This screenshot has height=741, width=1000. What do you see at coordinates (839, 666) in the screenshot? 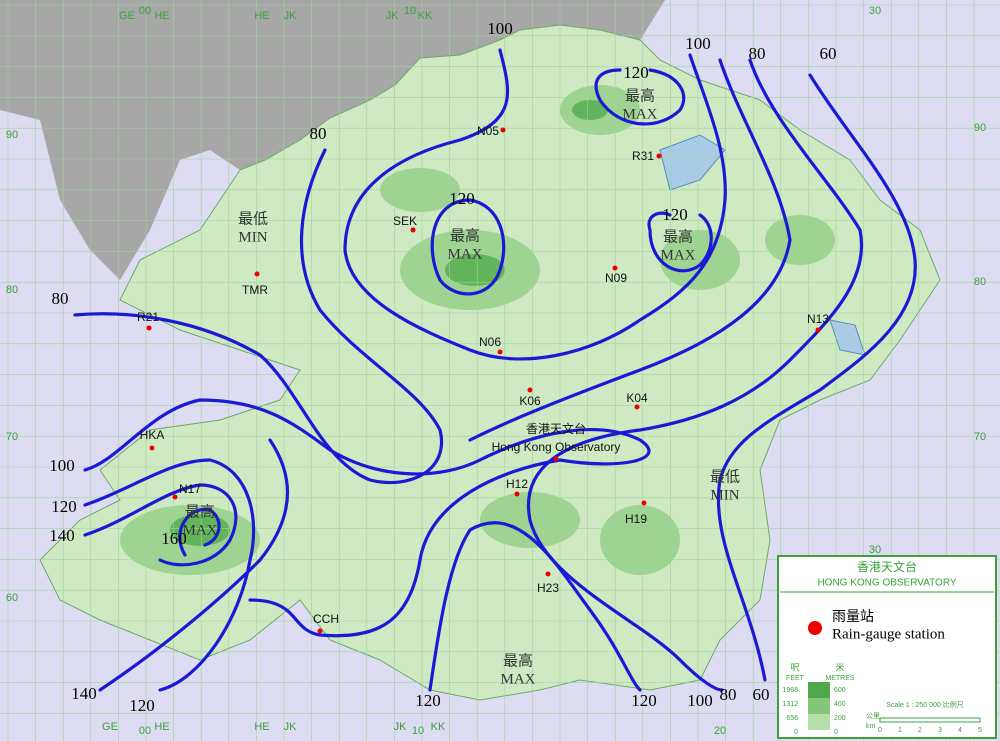
I see `legend-text: 米` at bounding box center [839, 666].